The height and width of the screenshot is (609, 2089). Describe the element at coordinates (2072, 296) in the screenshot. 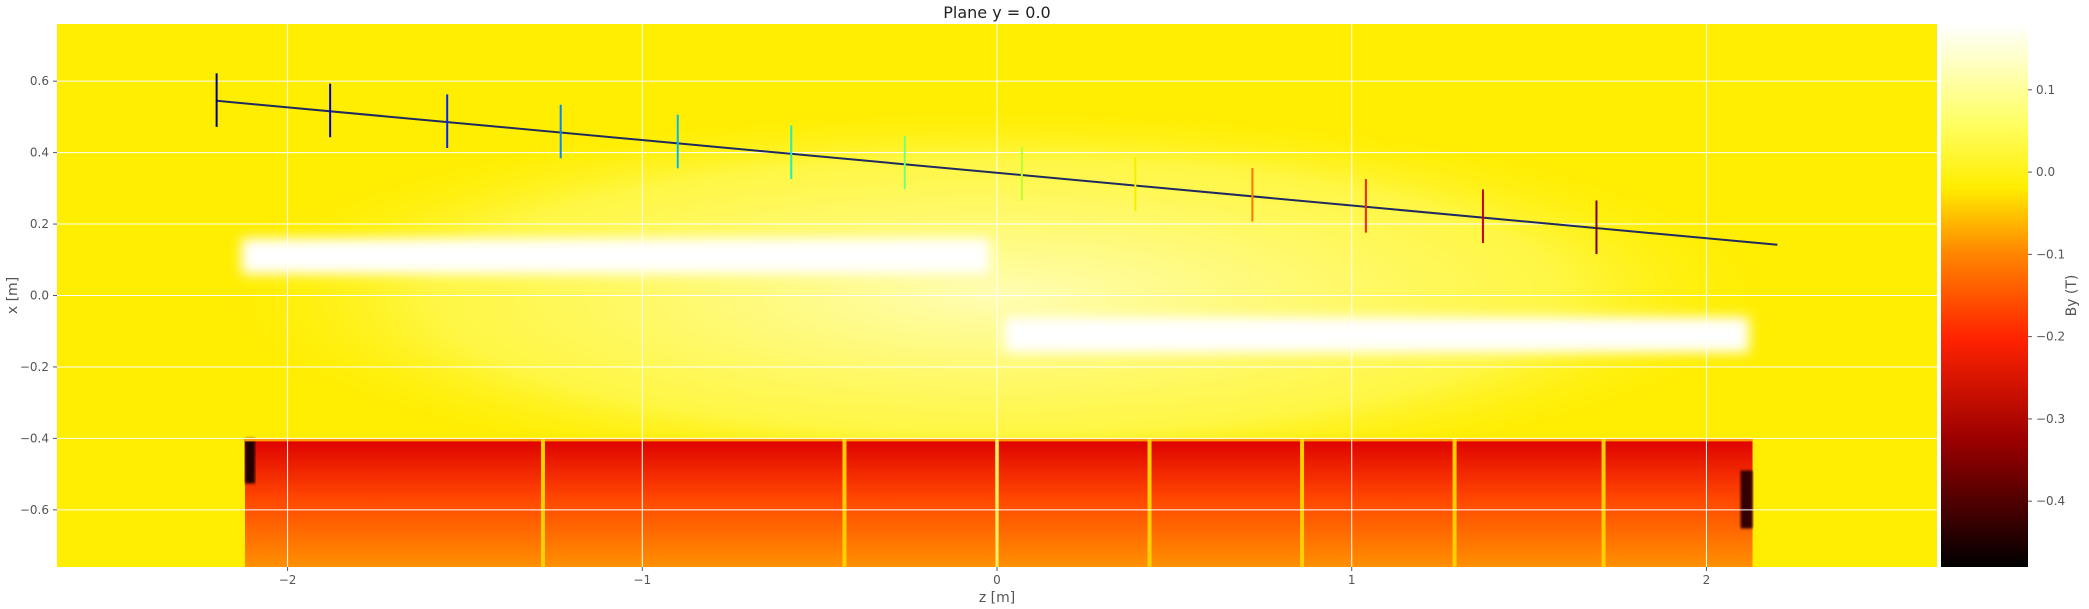

I see `colorbar-label: By (T)` at that location.